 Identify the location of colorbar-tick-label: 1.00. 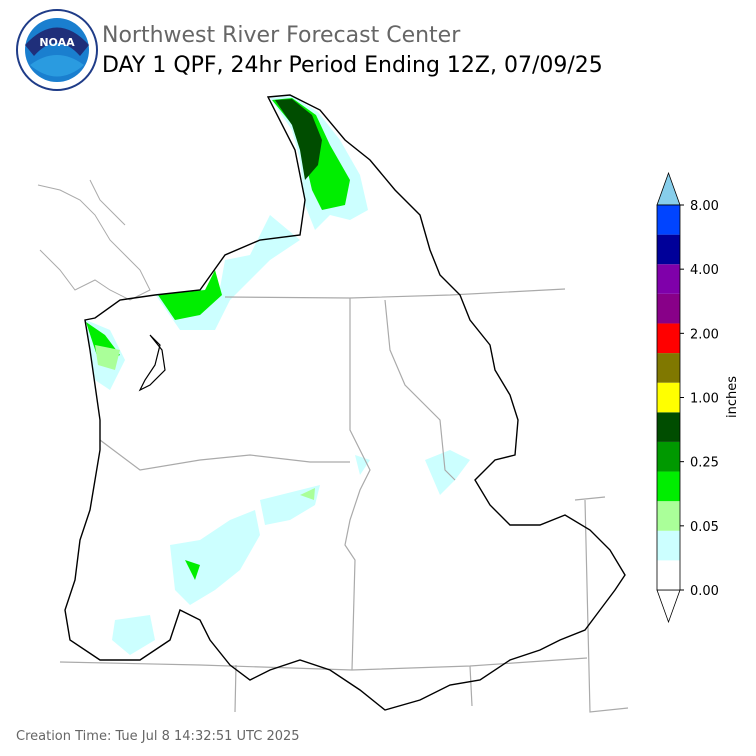
(704, 399).